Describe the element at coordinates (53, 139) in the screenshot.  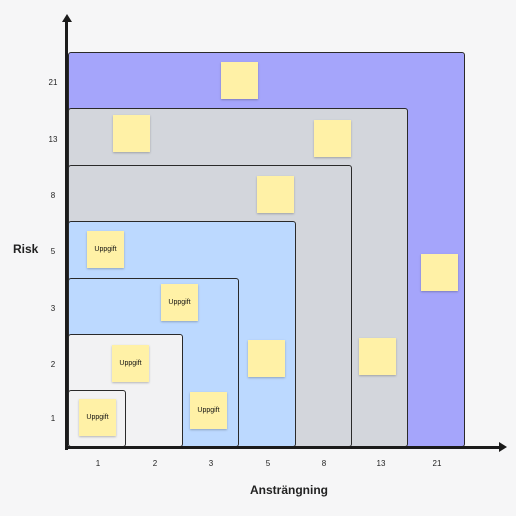
I see `y-tick-label: 13` at that location.